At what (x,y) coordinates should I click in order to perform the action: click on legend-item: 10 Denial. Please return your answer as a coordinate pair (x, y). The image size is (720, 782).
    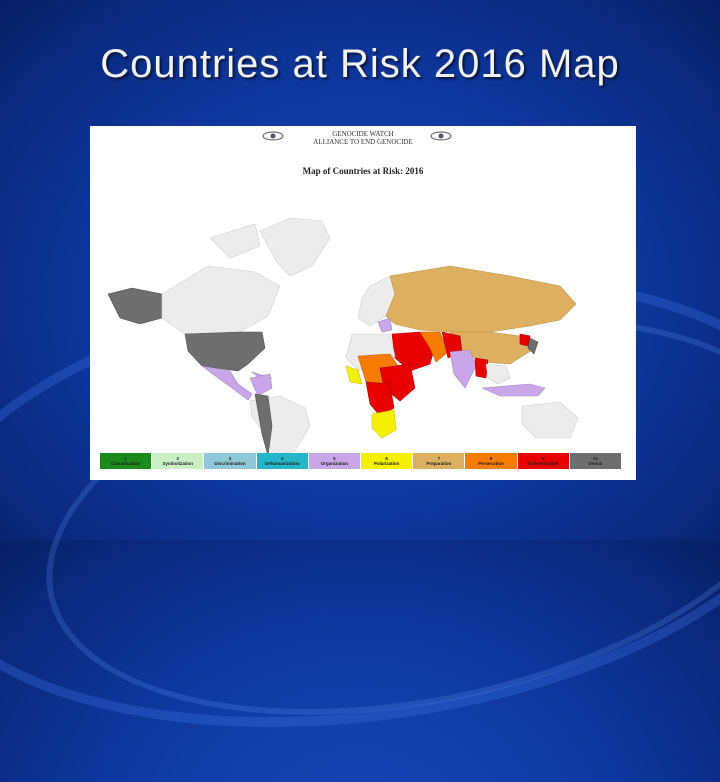
    Looking at the image, I should click on (596, 461).